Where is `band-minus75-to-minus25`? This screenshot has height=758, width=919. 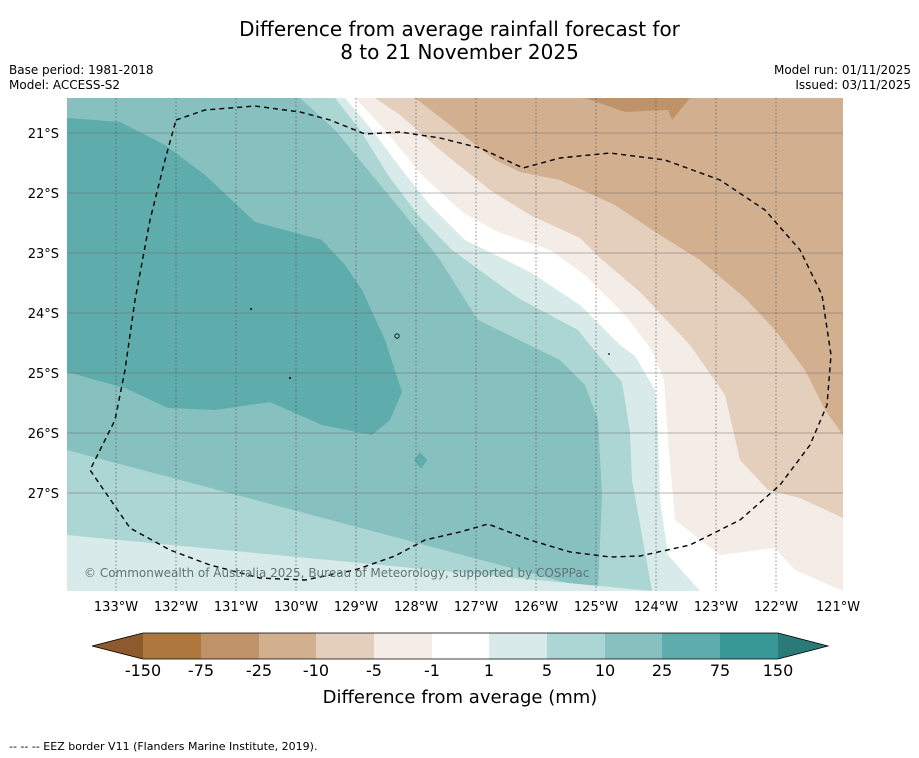 band-minus75-to-minus25 is located at coordinates (637, 109).